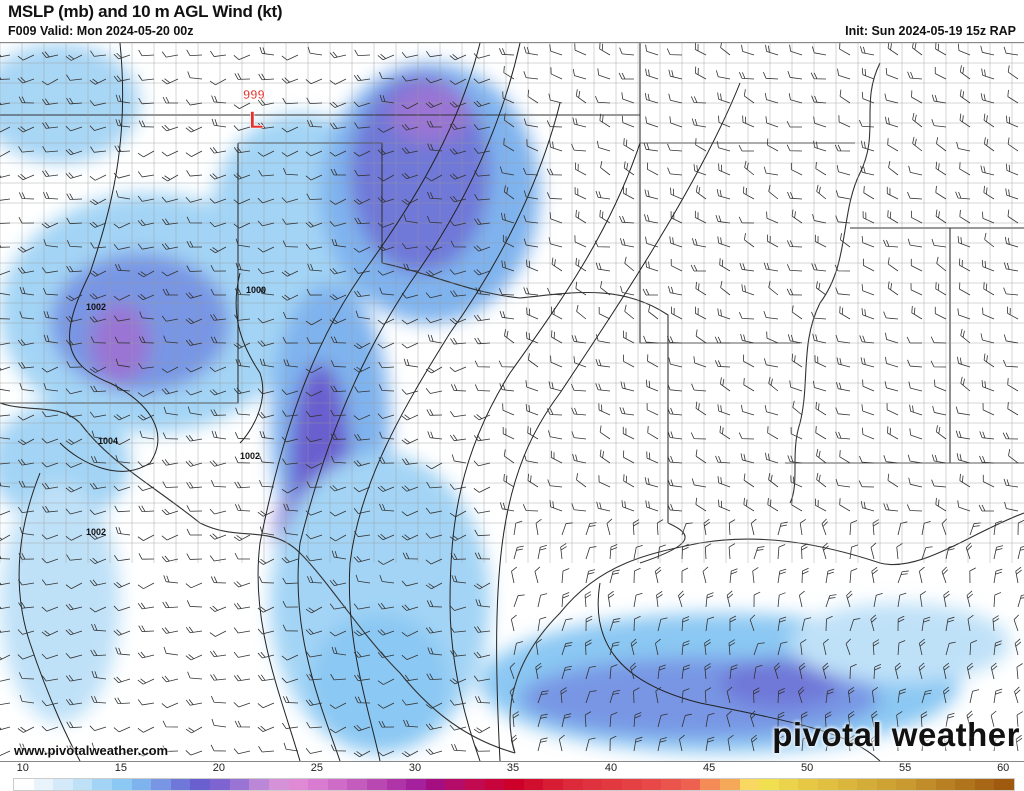 The width and height of the screenshot is (1024, 791). Describe the element at coordinates (514, 784) in the screenshot. I see `colorbar` at that location.